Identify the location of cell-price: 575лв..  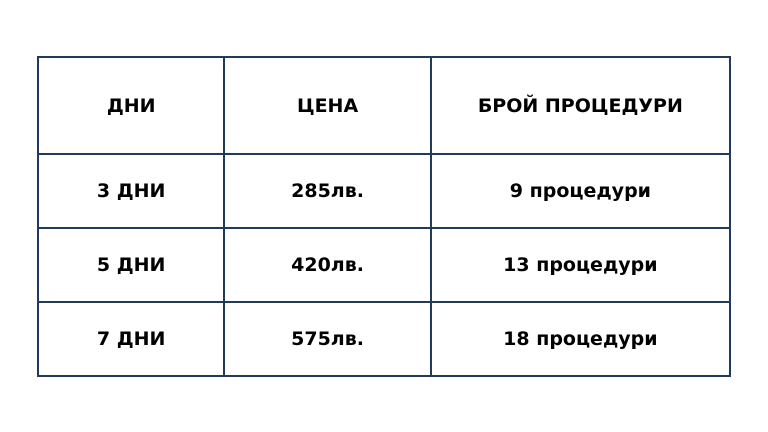
(327, 339).